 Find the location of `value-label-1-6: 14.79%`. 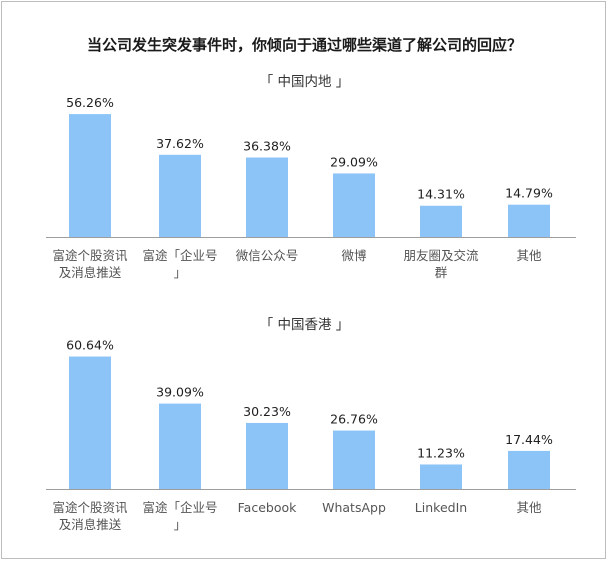

value-label-1-6: 14.79% is located at coordinates (529, 193).